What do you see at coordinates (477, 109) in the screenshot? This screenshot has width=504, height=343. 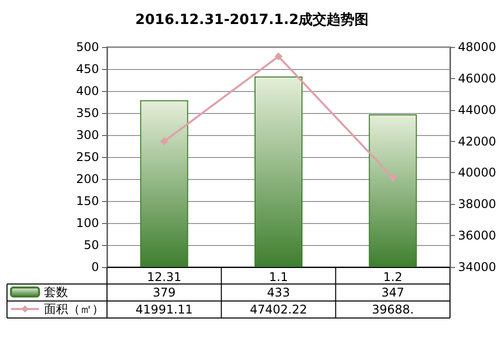 I see `y2-tick-label: 44000` at bounding box center [477, 109].